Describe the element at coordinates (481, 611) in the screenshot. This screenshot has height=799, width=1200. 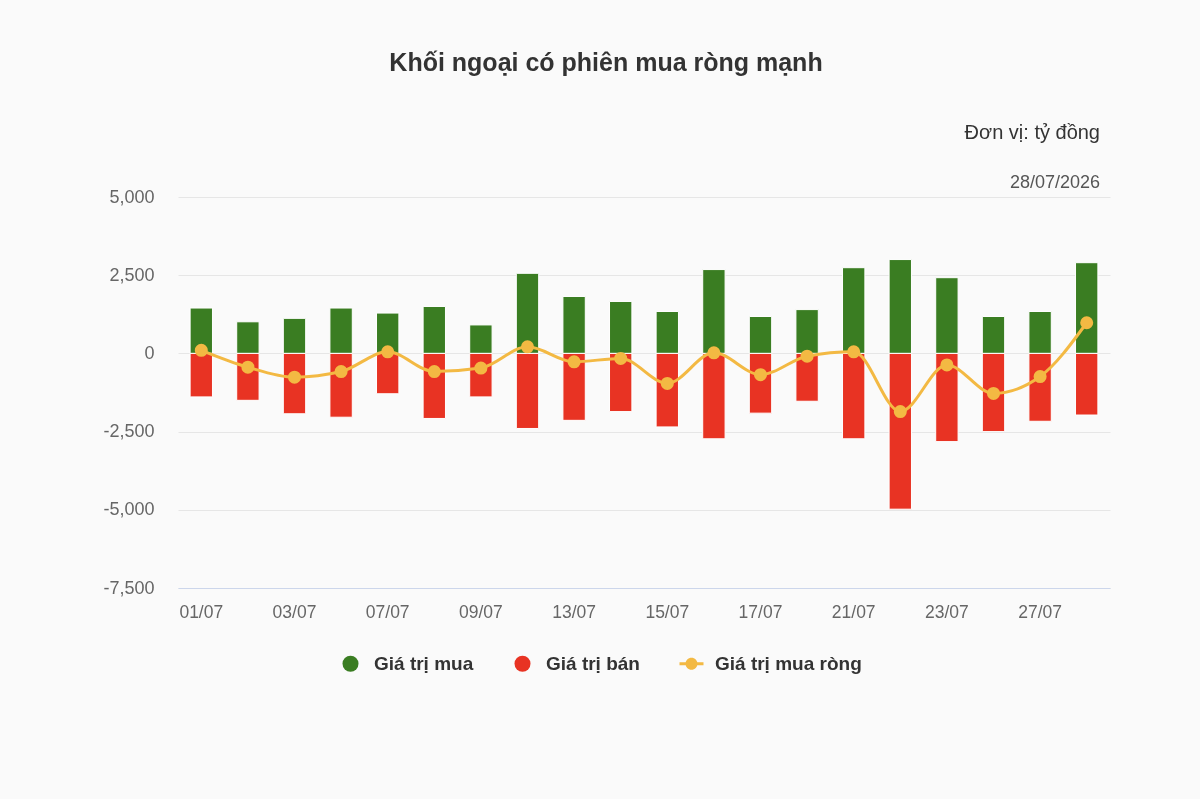
I see `x-tick-label: 09/07` at that location.